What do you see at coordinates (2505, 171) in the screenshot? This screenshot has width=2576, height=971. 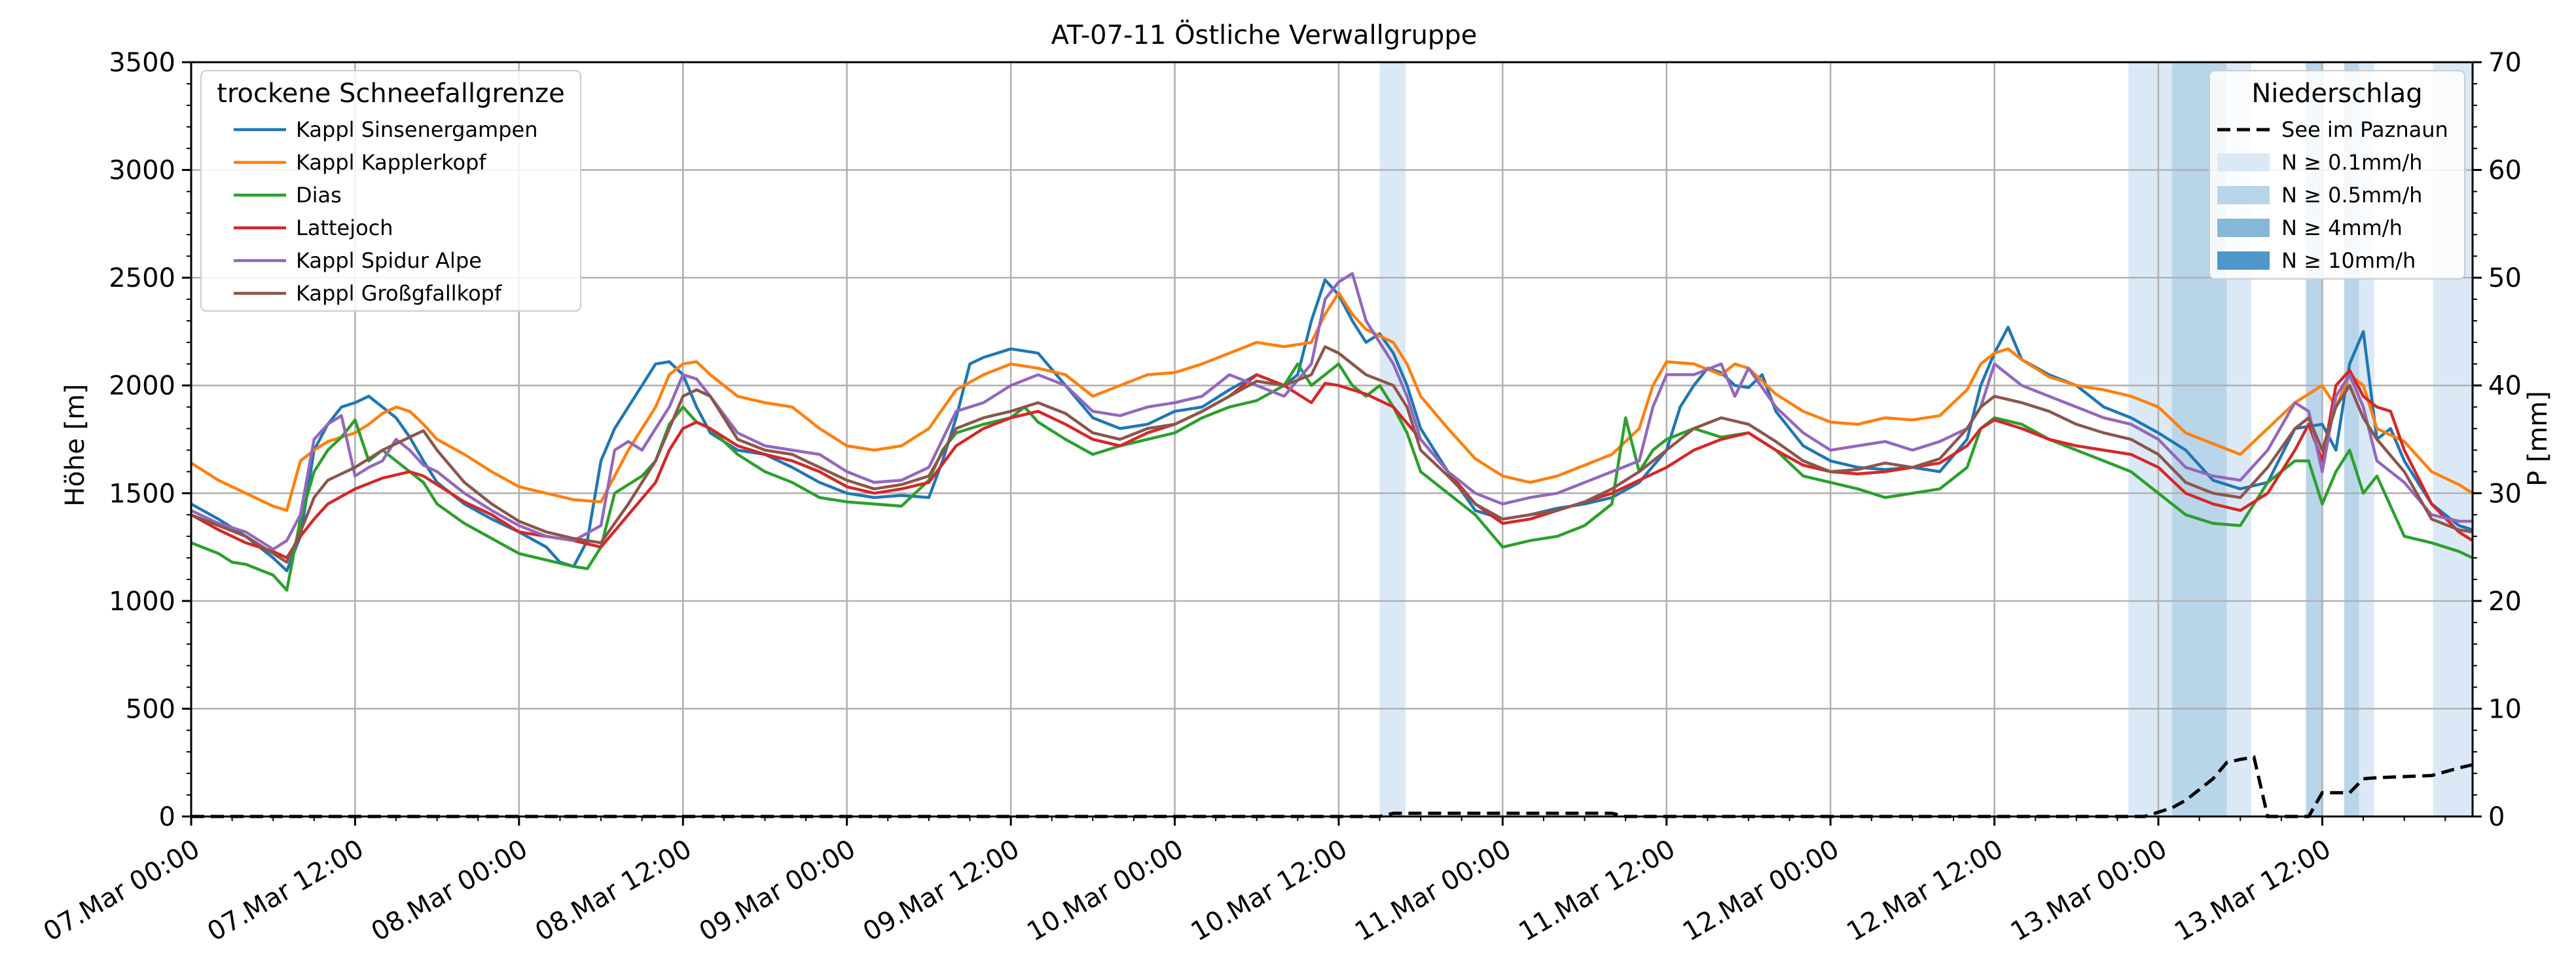 I see `y2-tick-label-6: 60` at bounding box center [2505, 171].